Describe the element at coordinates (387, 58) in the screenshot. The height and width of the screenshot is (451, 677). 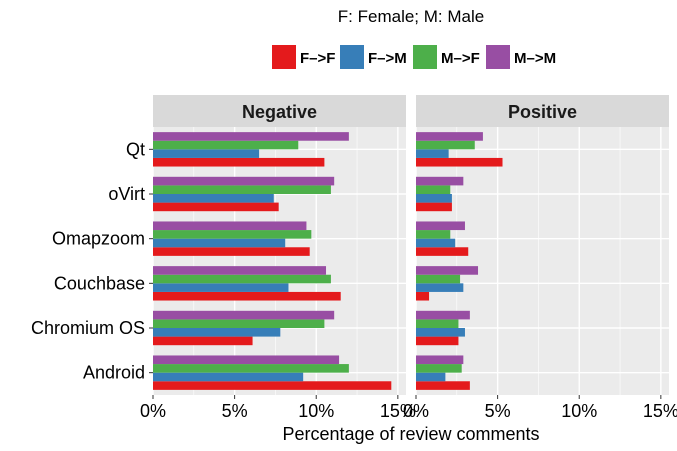
I see `legend-label-series-1: F–>M` at that location.